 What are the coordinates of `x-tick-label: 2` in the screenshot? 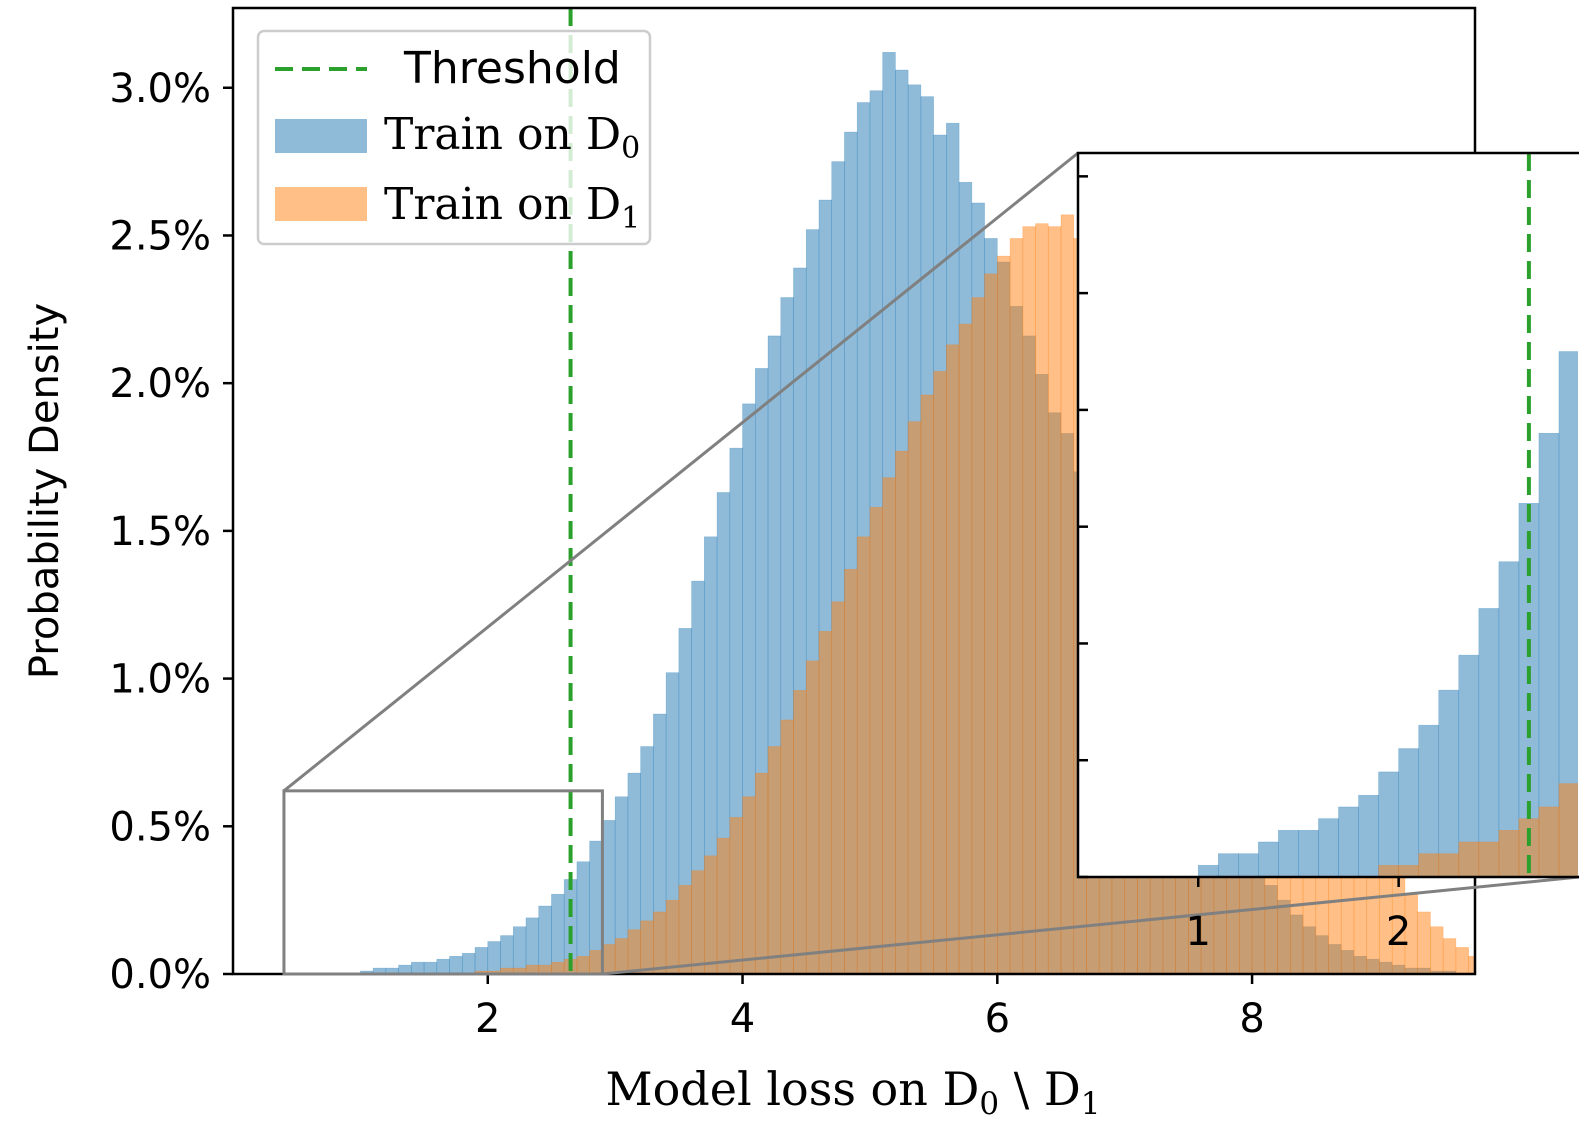 It's located at (487, 1019).